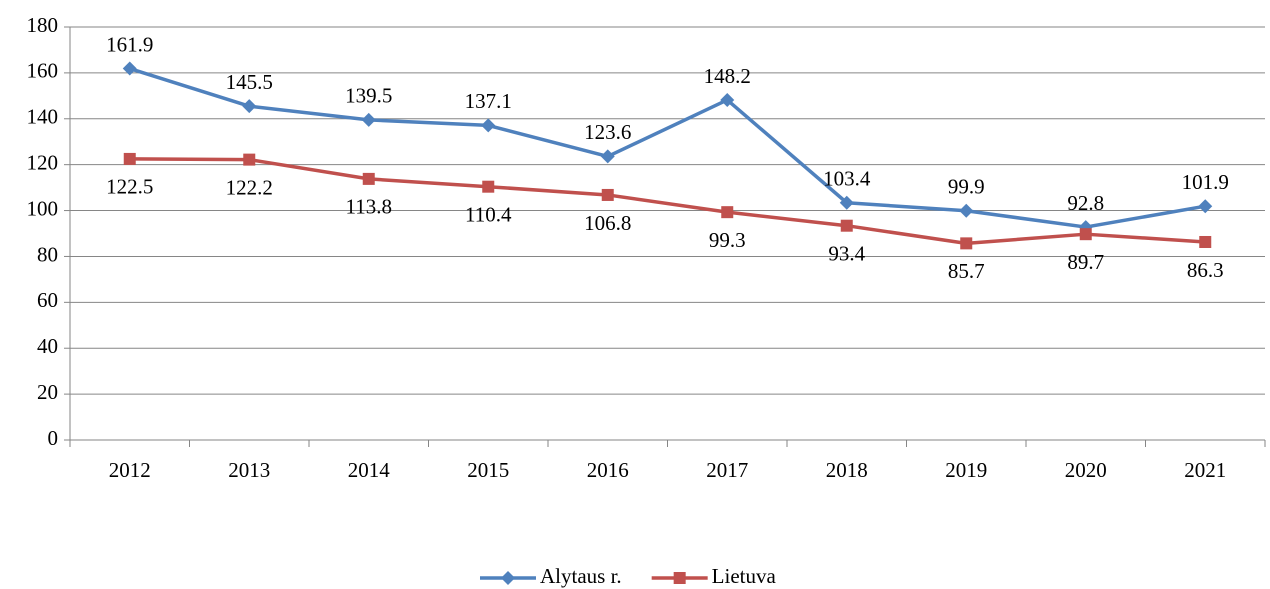 This screenshot has width=1270, height=589. What do you see at coordinates (847, 179) in the screenshot?
I see `data-label: 103.4` at bounding box center [847, 179].